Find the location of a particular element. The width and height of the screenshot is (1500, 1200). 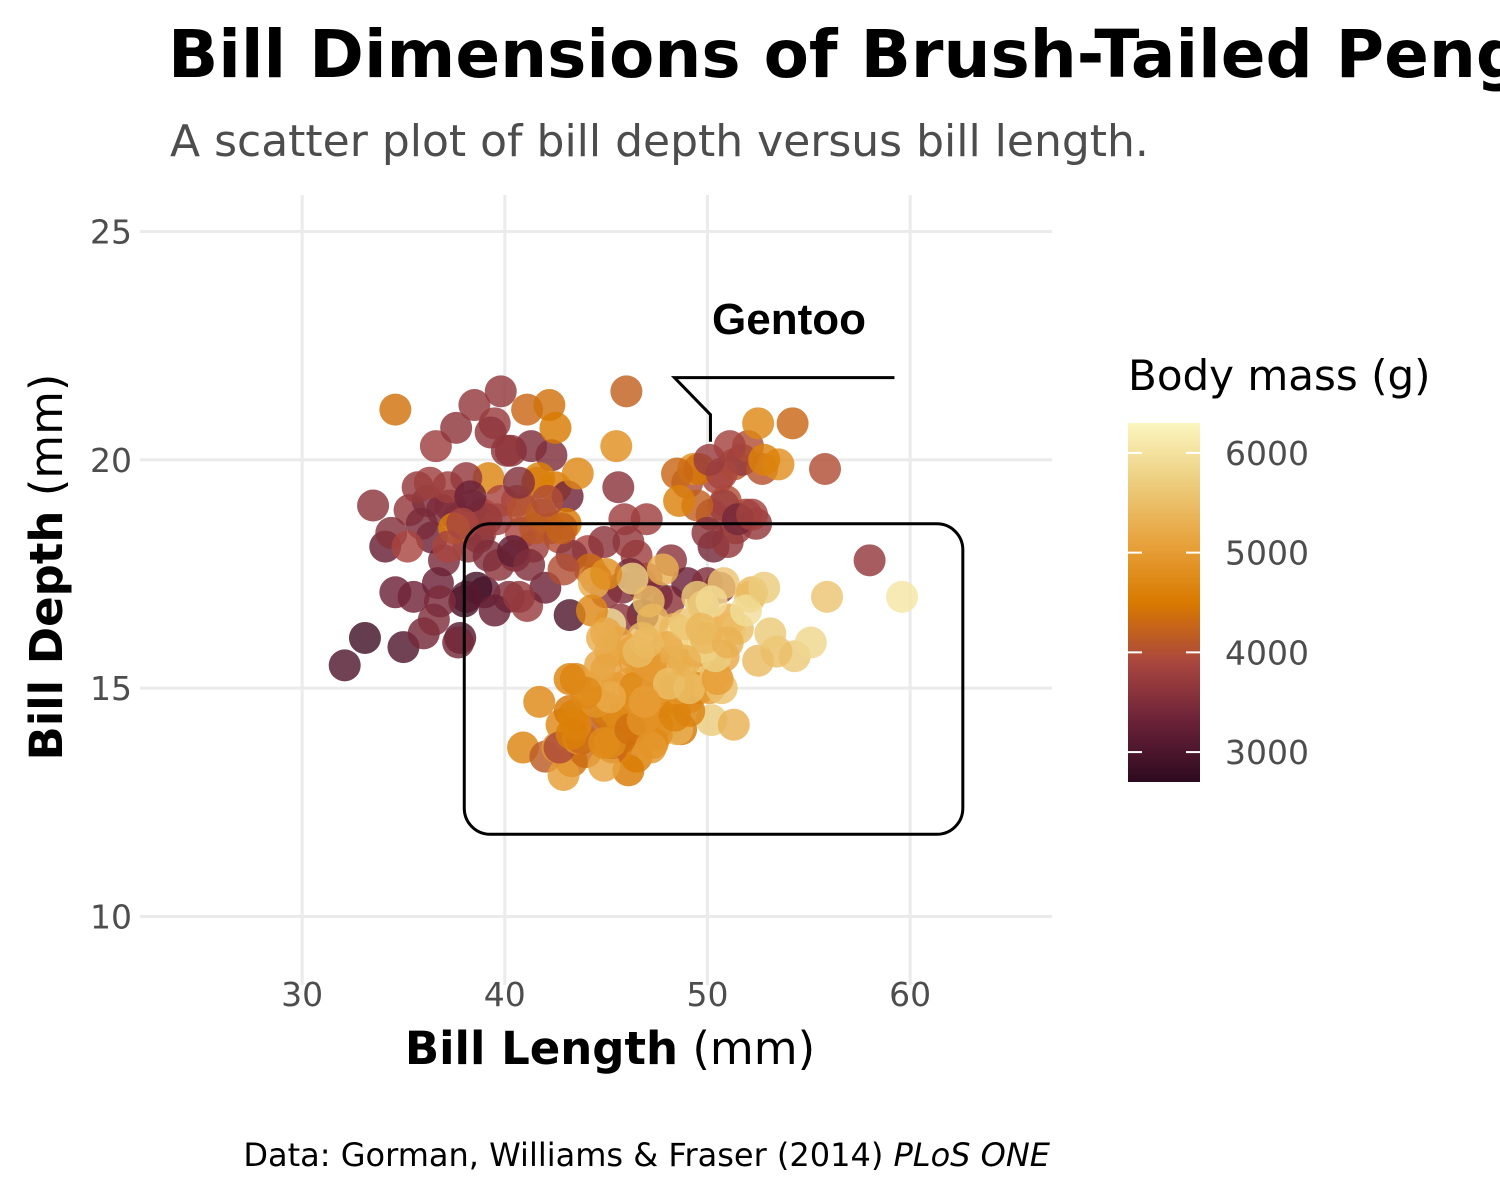

scatter-points is located at coordinates (623, 583).